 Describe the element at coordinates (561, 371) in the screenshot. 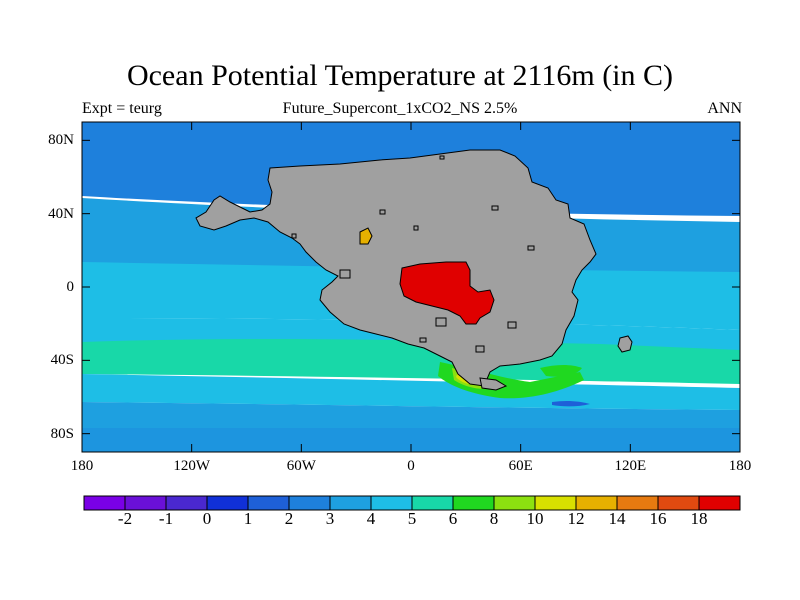

I see `warm-patch-east` at that location.